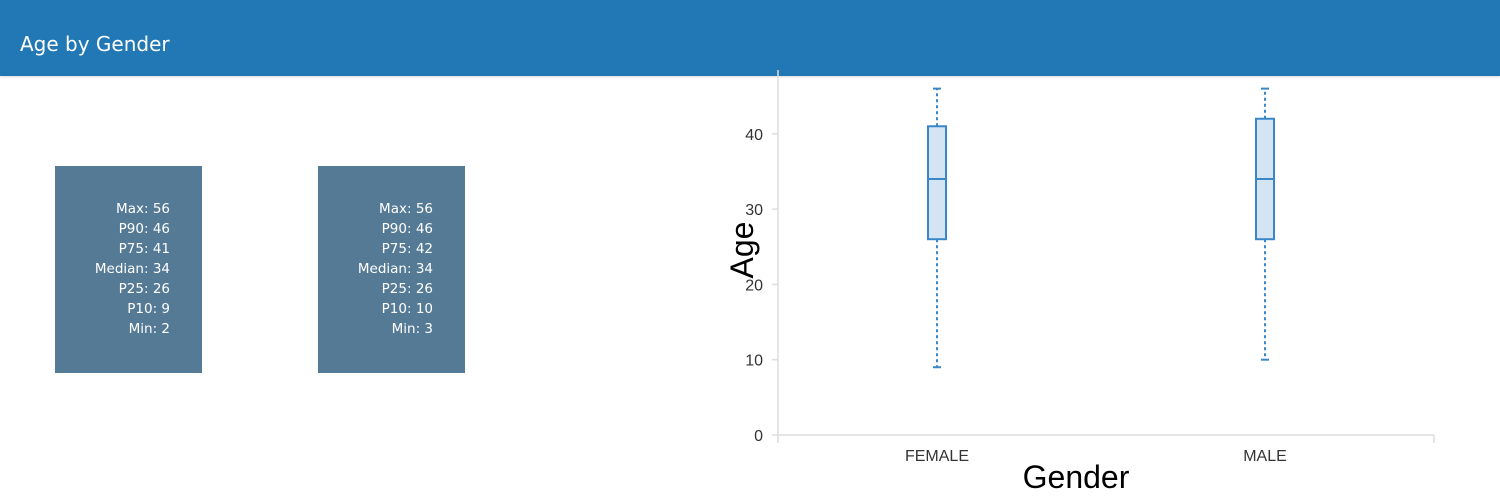 The image size is (1500, 500). Describe the element at coordinates (754, 285) in the screenshot. I see `y-tick-label: 20` at that location.